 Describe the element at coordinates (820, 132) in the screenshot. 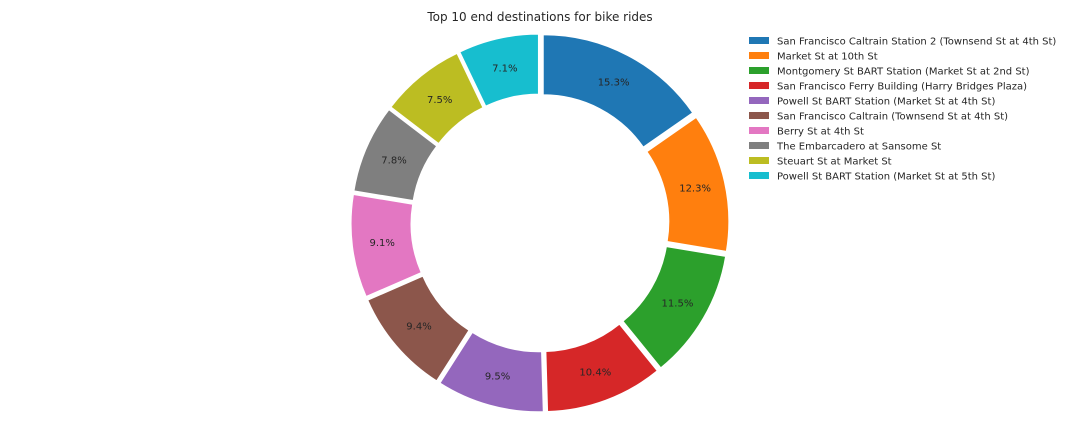

I see `legend-entry-label: Berry St at 4th St` at that location.